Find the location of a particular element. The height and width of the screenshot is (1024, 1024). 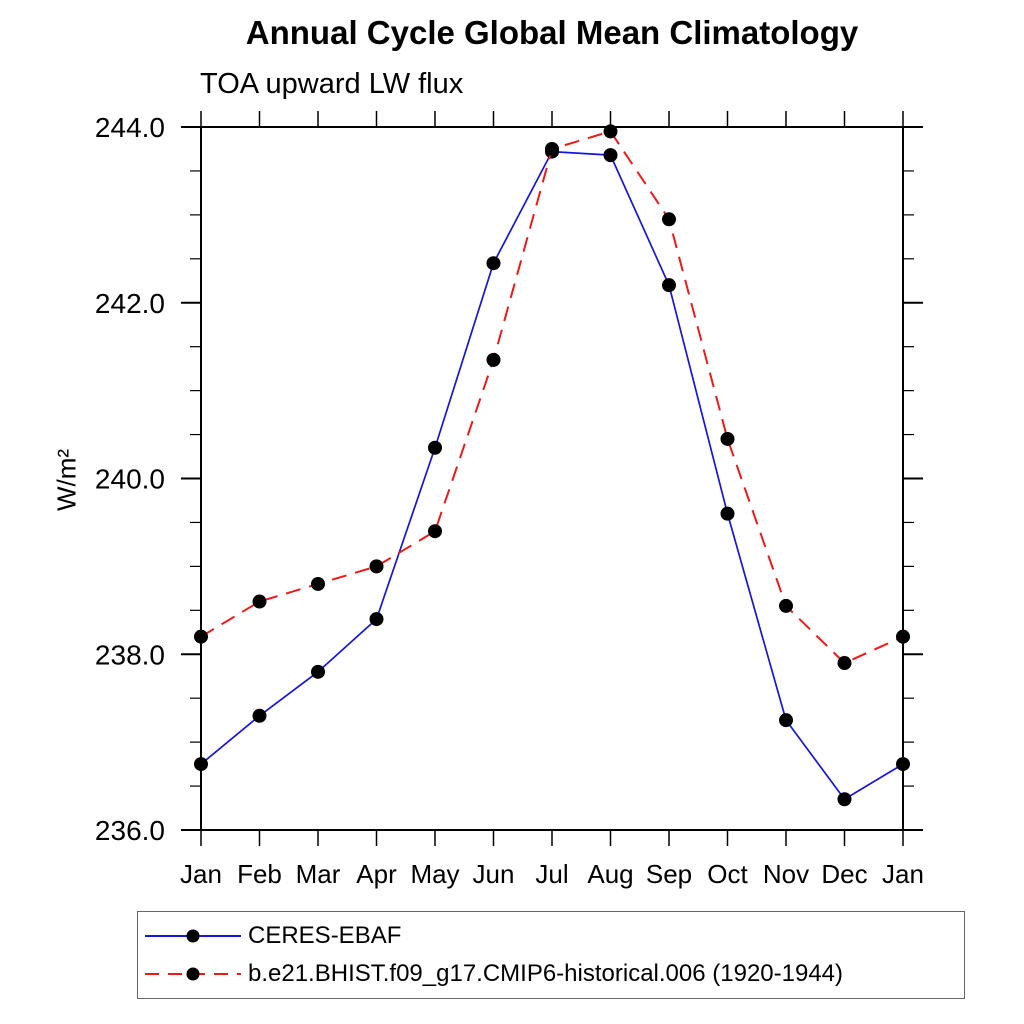

x-tick-label: Aug is located at coordinates (610, 874).